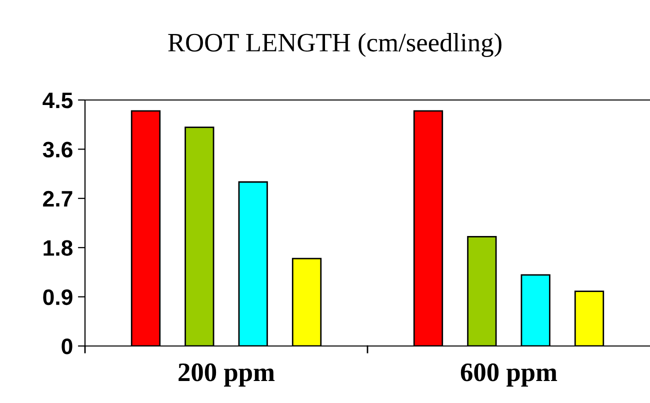 This screenshot has width=650, height=403. What do you see at coordinates (57, 297) in the screenshot?
I see `y-tick-label: 0.9` at bounding box center [57, 297].